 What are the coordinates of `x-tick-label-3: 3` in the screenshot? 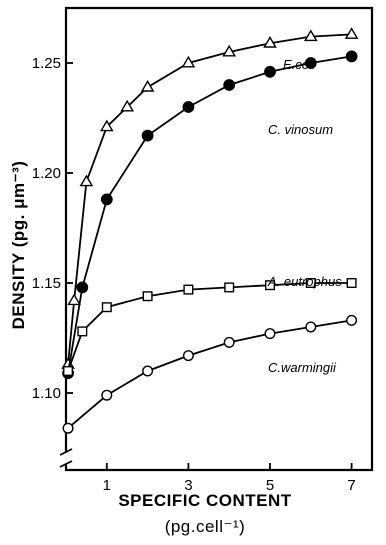 It's located at (188, 485).